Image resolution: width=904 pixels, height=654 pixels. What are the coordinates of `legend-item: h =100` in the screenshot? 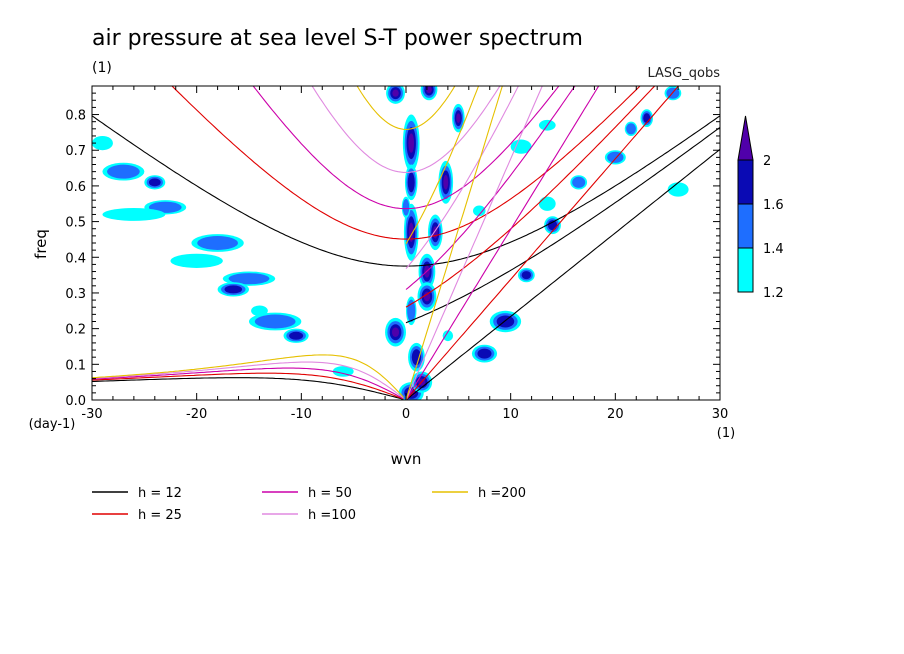 It's located at (309, 515).